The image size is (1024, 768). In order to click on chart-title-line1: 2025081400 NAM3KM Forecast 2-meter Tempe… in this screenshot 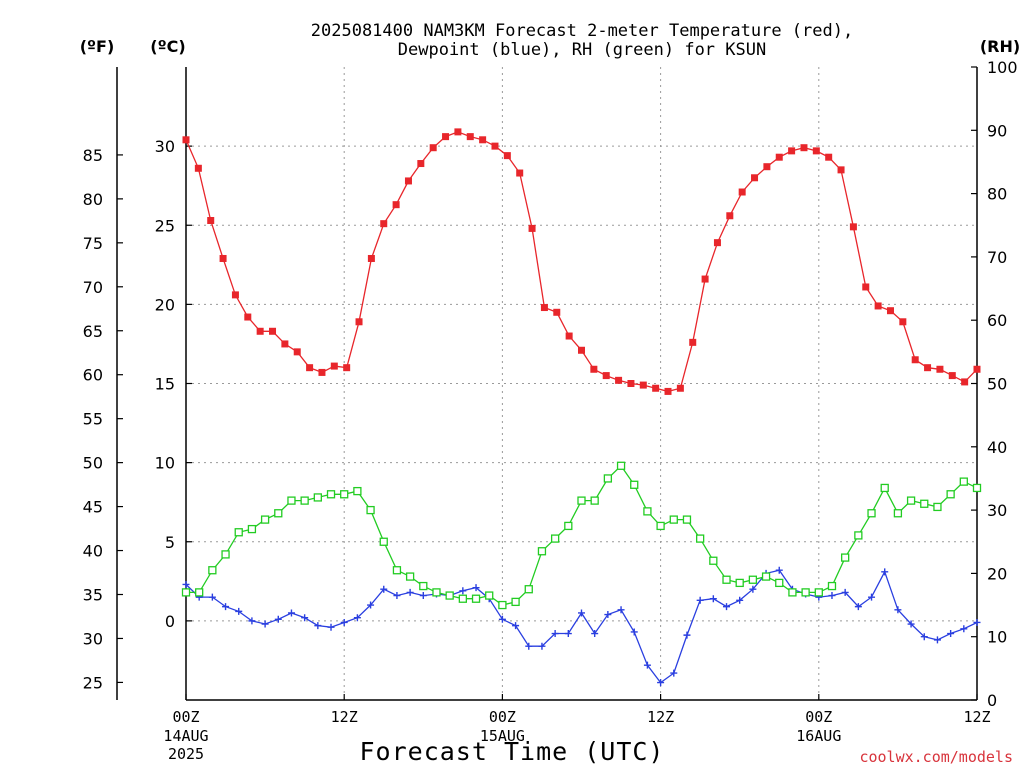, I will do `click(582, 31)`.